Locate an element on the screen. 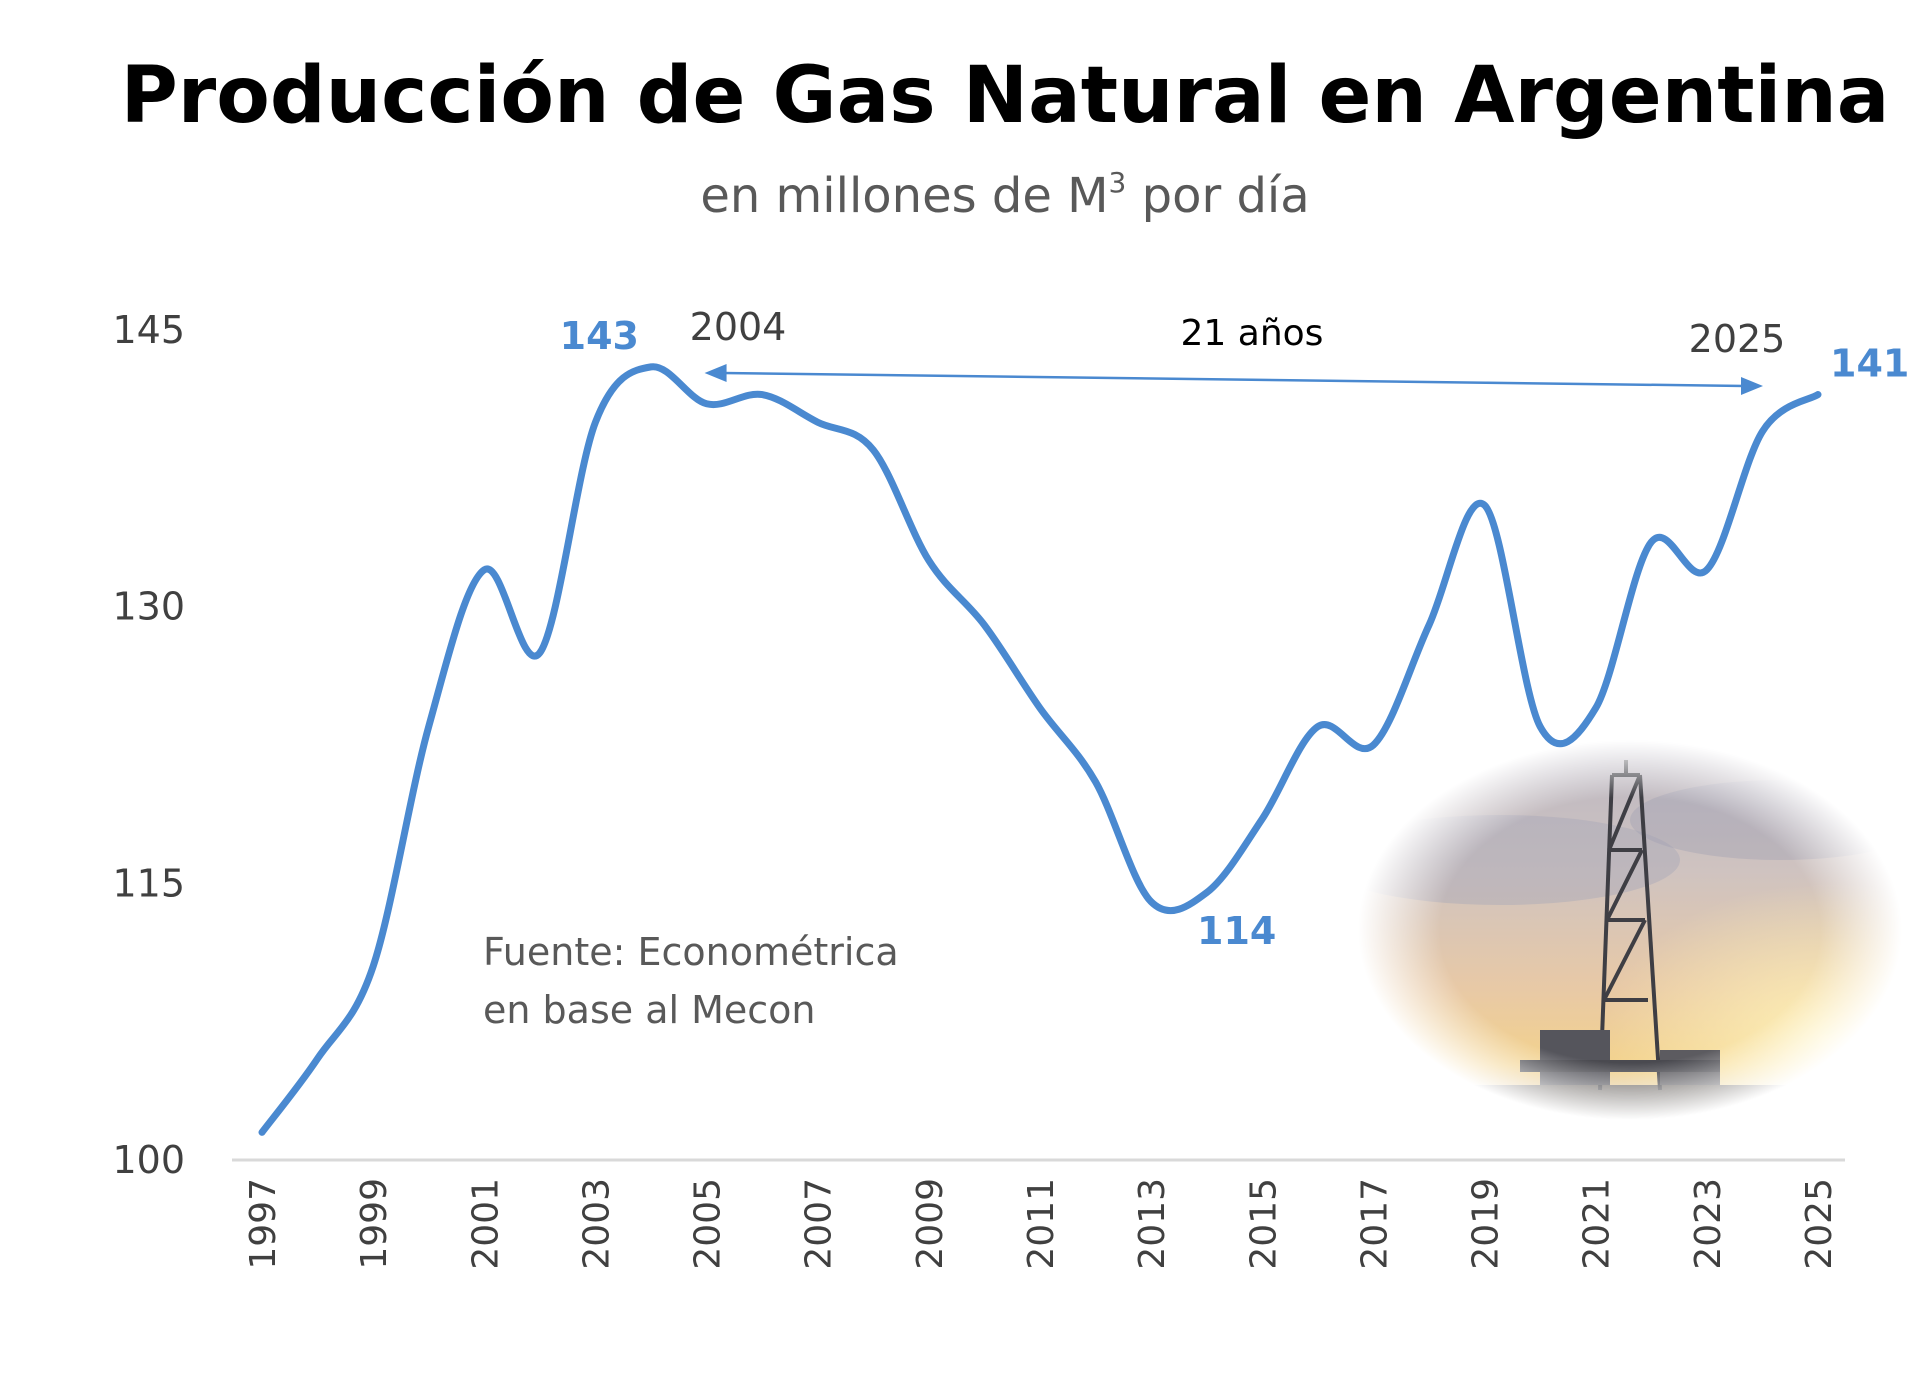  span-end-label: 2025 is located at coordinates (1737, 339).